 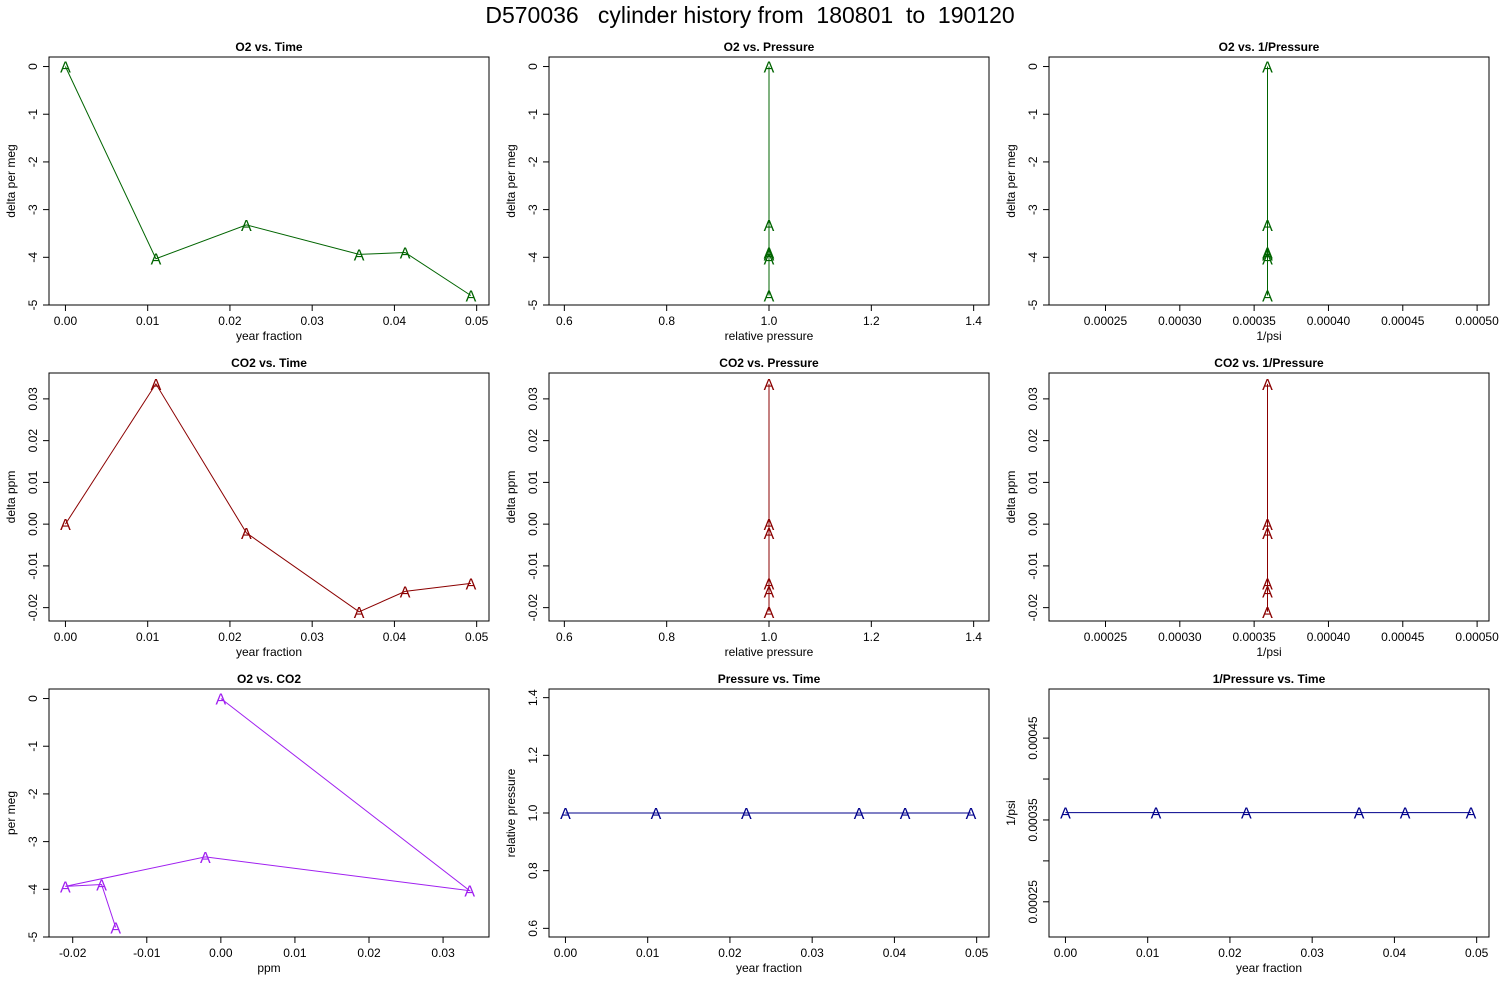 What do you see at coordinates (1033, 738) in the screenshot?
I see `y-tick-label: 0.00045` at bounding box center [1033, 738].